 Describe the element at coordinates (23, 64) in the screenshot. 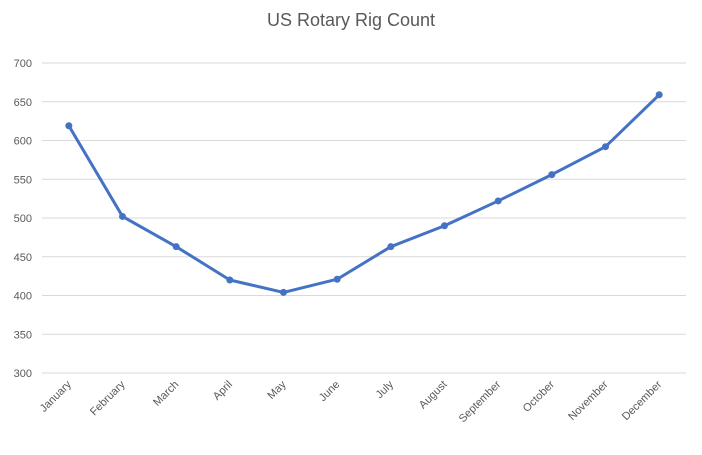

I see `y-tick-label: 700` at that location.